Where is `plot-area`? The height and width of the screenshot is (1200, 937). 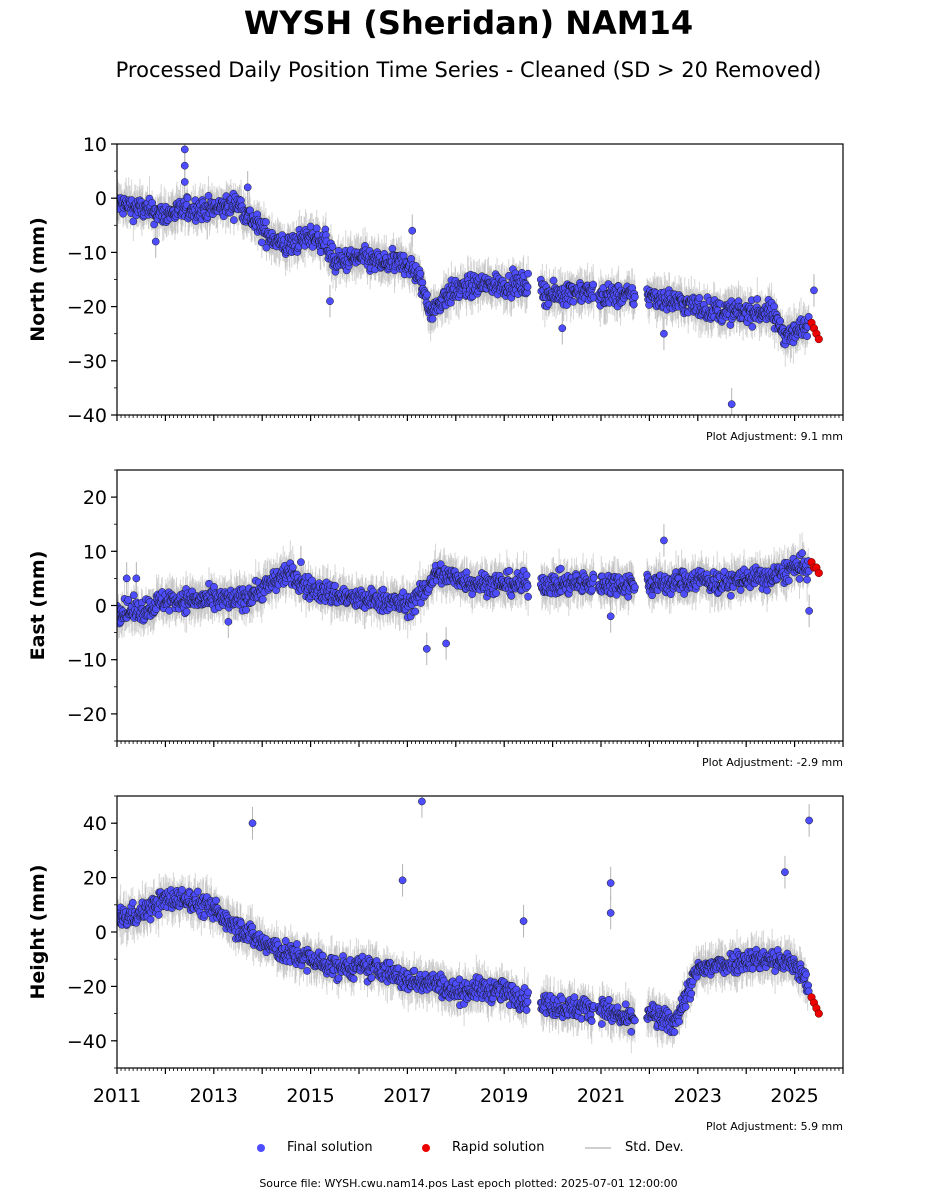 plot-area is located at coordinates (470, 595).